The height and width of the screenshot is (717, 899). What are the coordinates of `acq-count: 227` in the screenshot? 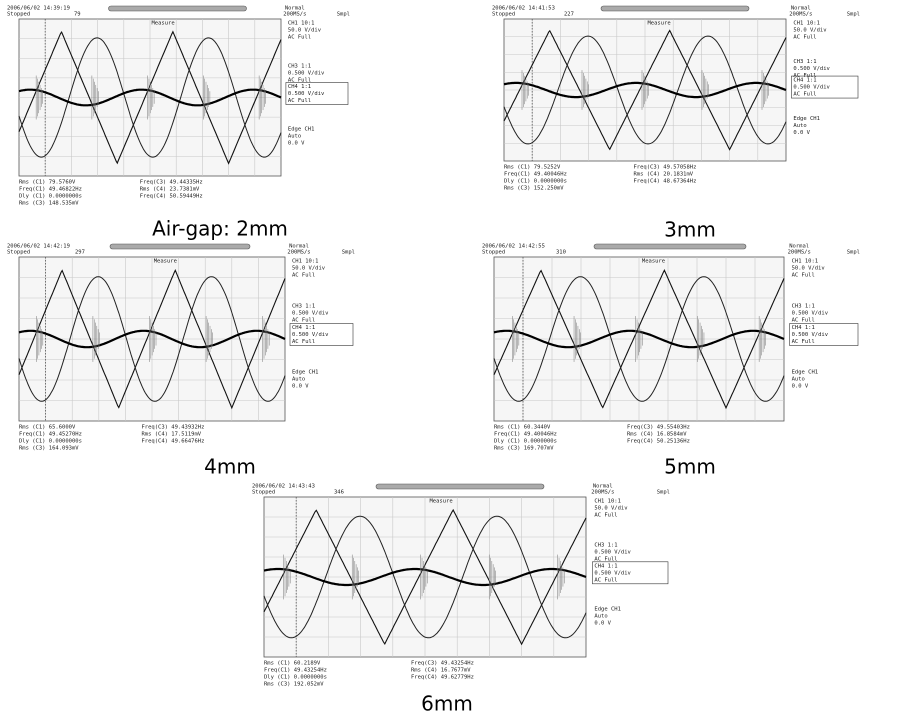 It's located at (569, 15).